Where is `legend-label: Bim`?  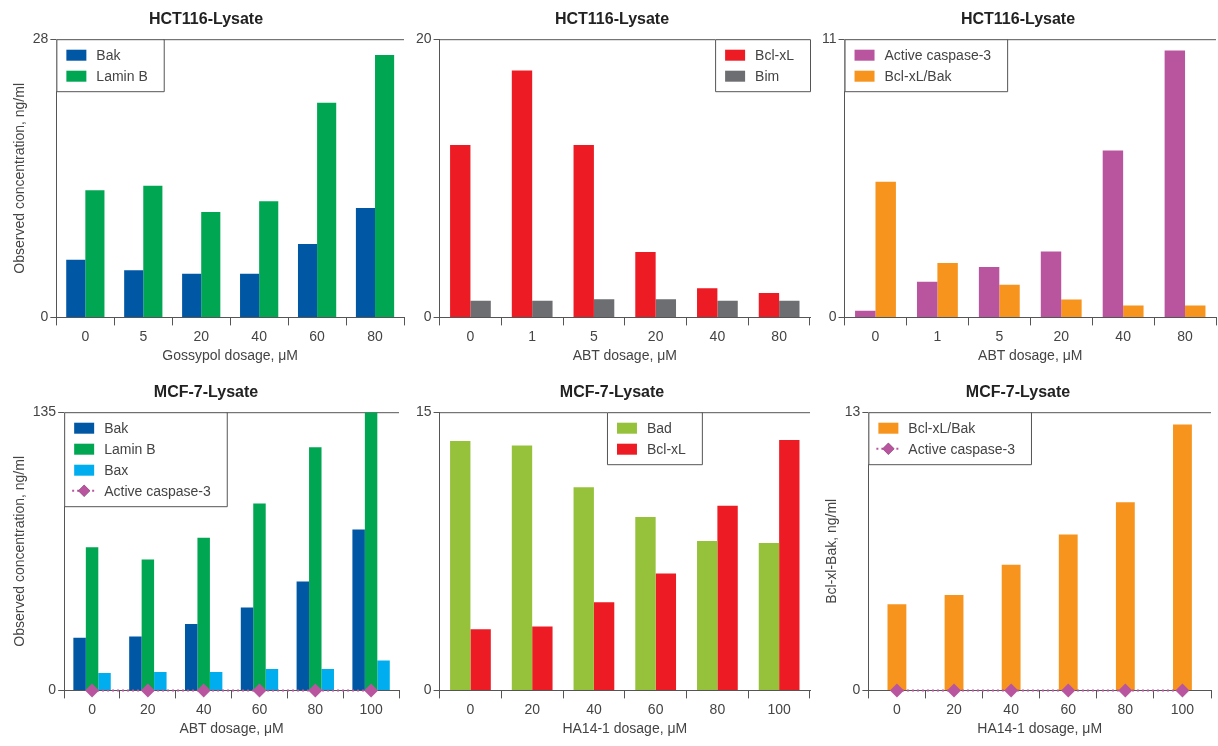
legend-label: Bim is located at coordinates (767, 75).